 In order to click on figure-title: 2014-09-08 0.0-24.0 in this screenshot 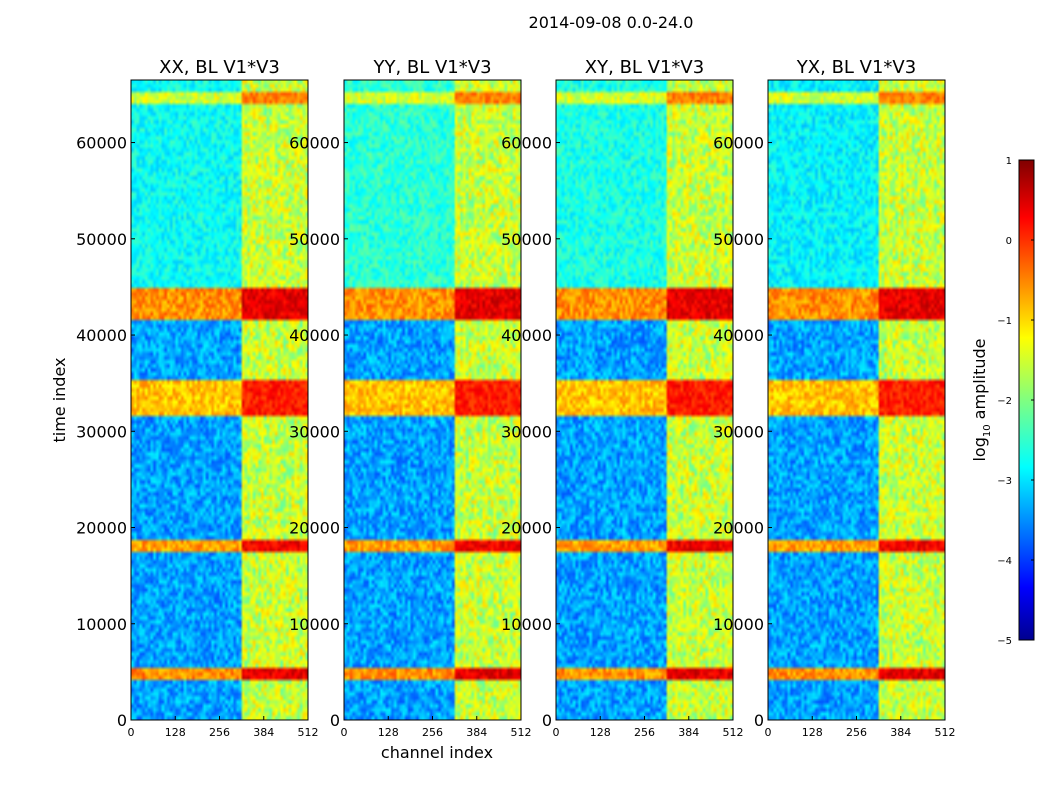, I will do `click(611, 22)`.